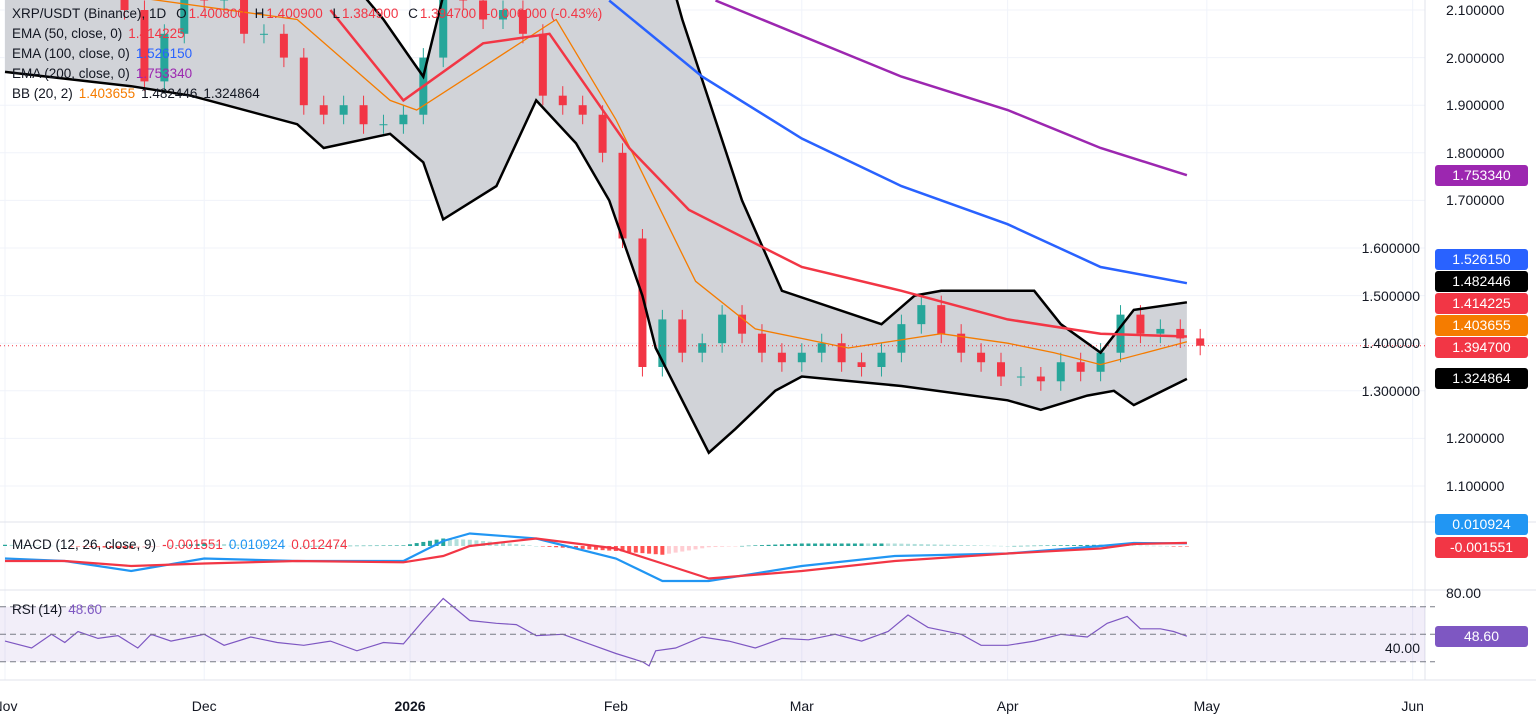  I want to click on ema200-line, so click(951, 88).